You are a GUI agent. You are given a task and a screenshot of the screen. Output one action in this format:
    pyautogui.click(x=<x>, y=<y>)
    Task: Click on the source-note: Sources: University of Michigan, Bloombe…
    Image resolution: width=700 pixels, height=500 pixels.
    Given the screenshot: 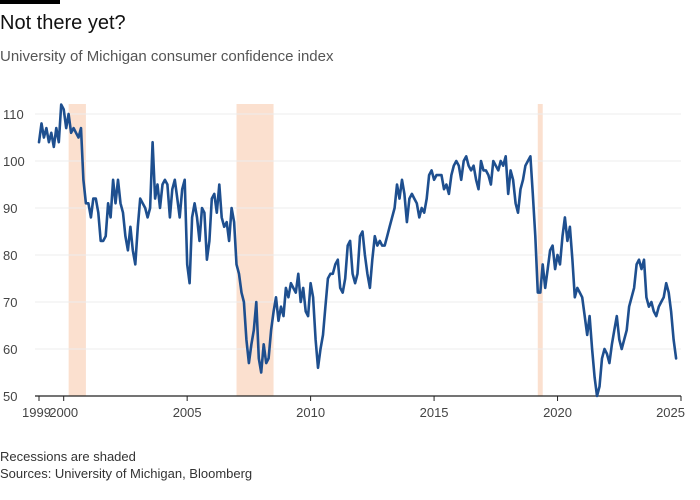 What is the action you would take?
    pyautogui.click(x=126, y=473)
    